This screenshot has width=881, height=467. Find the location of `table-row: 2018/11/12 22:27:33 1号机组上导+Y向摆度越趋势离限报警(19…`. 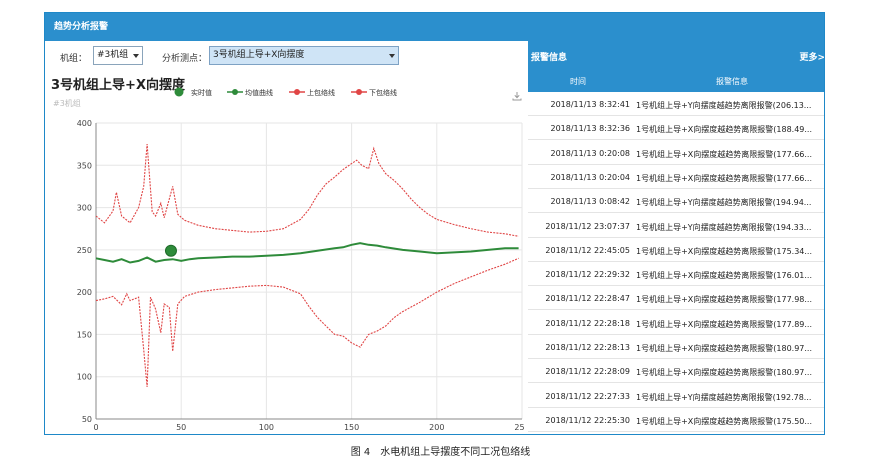

table-row: 2018/11/12 22:27:33 1号机组上导+Y向摆度越趋势离限报警(19… is located at coordinates (676, 396).